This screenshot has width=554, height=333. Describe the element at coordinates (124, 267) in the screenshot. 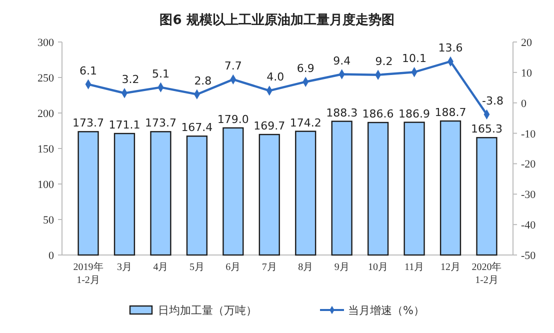

I see `x-tick-label: 3月` at that location.